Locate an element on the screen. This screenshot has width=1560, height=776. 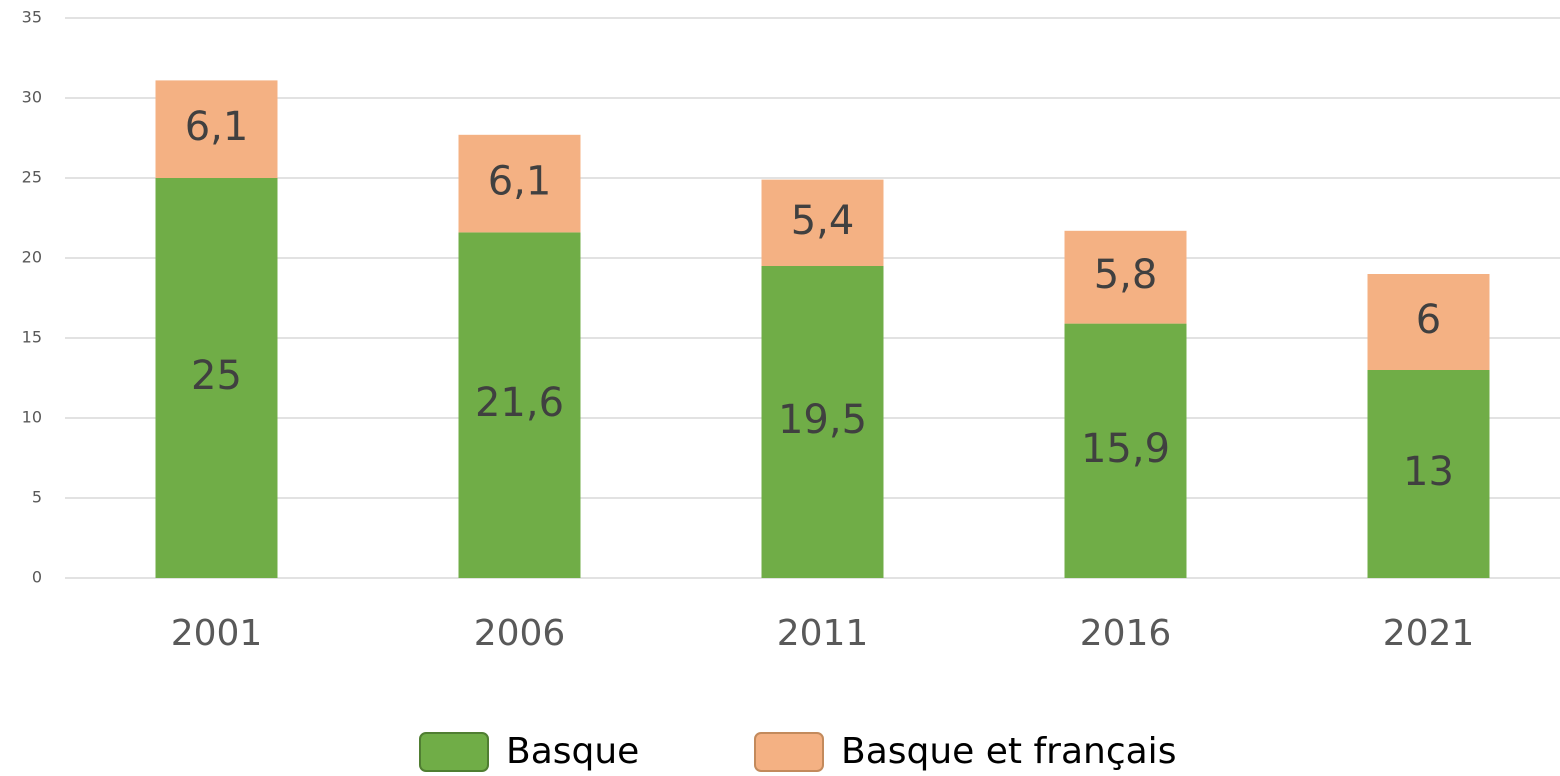
data-label: 19,5 is located at coordinates (822, 420).